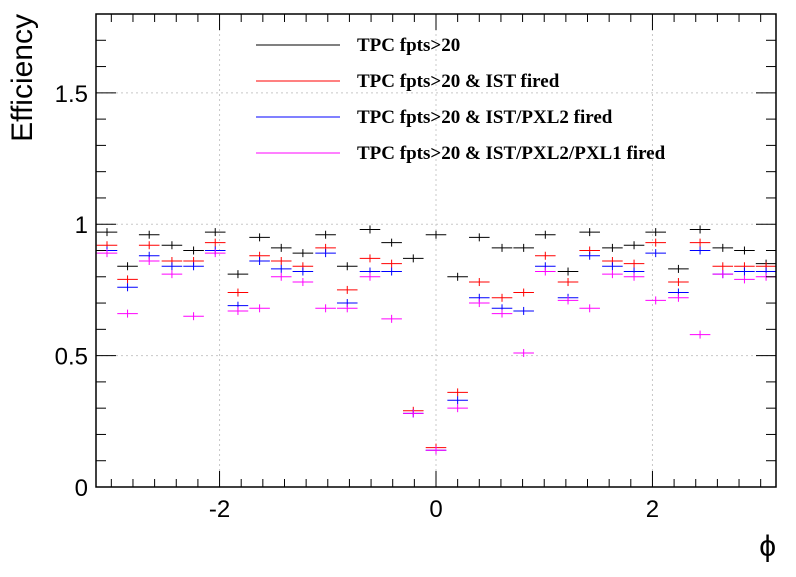 This screenshot has width=796, height=577. I want to click on legend-item: TPC fpts>20 & IST/PXL2 fired, so click(434, 117).